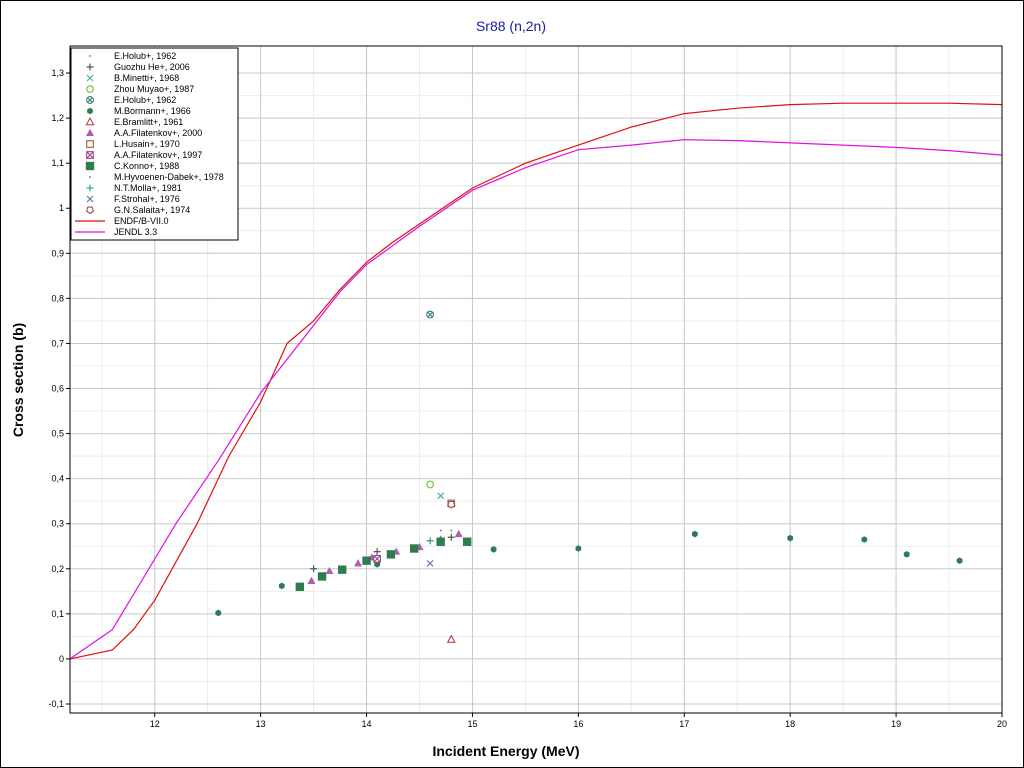  What do you see at coordinates (57, 614) in the screenshot?
I see `y-tick-label: 0,1` at bounding box center [57, 614].